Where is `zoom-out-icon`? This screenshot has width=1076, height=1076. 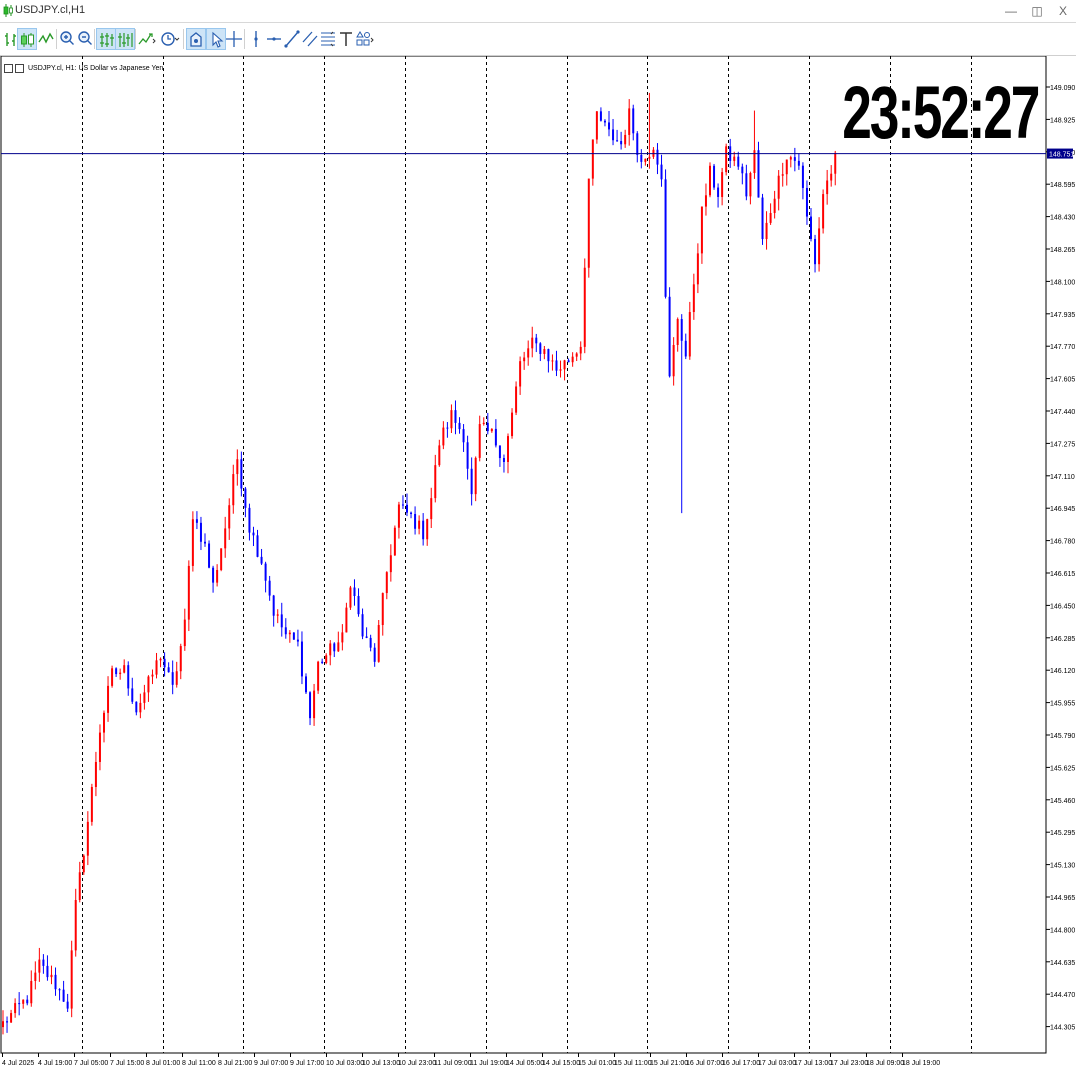
zoom-out-icon is located at coordinates (85, 38).